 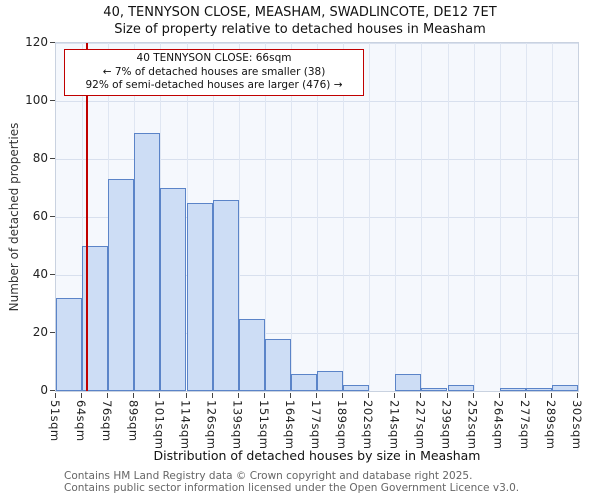 I want to click on y-tick-label: 40, so click(x=40, y=274).